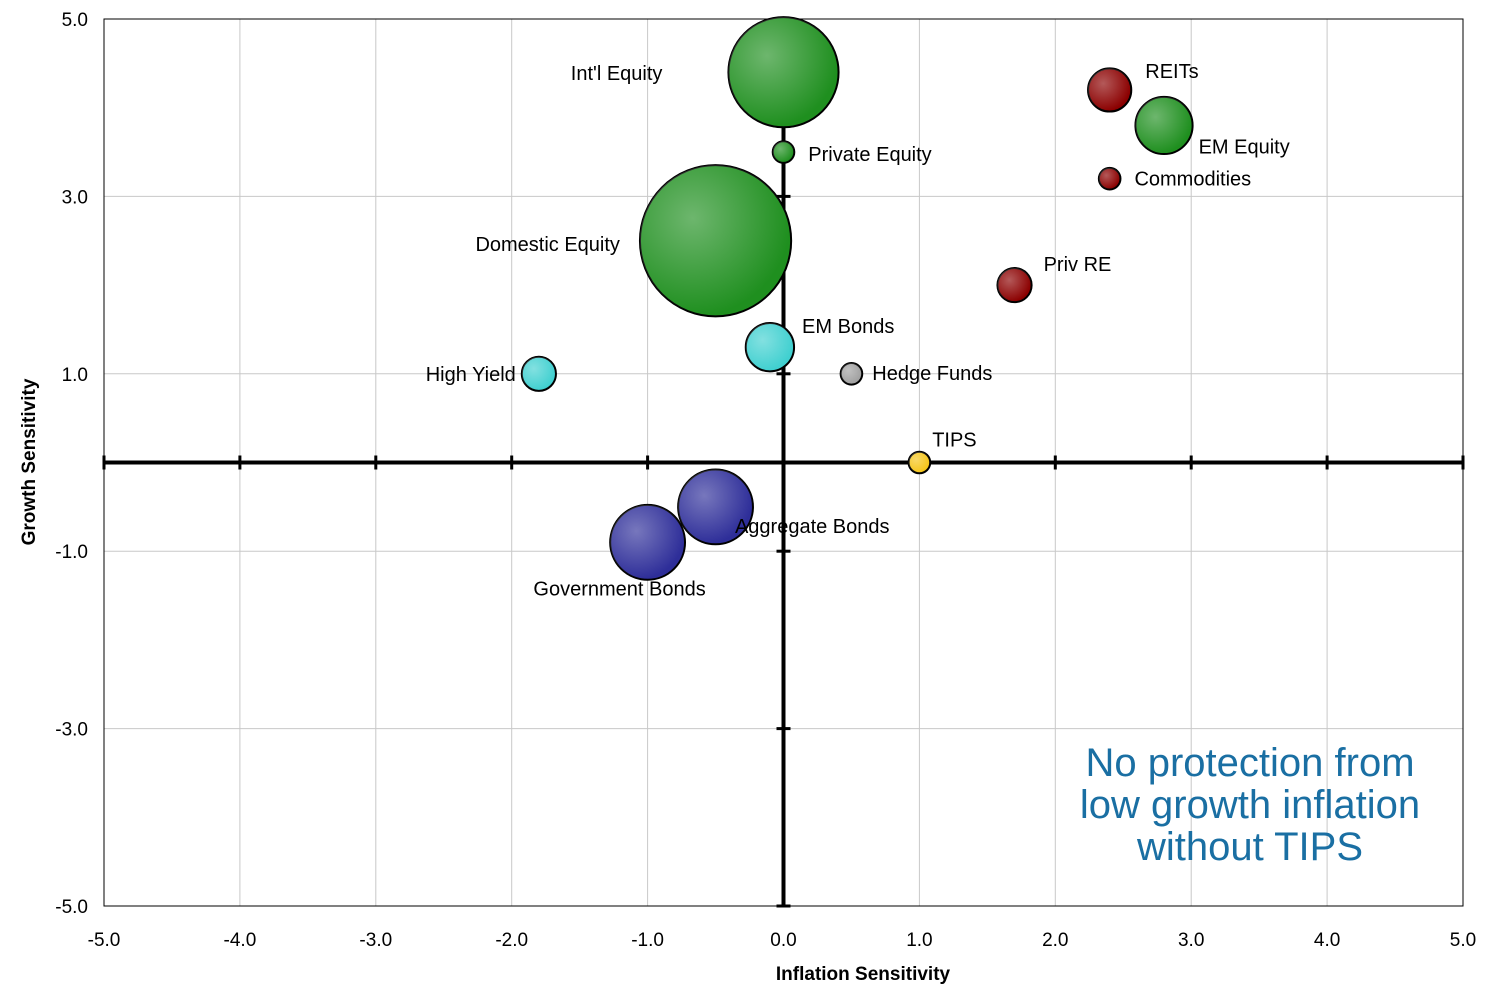 Image resolution: width=1487 pixels, height=987 pixels. Describe the element at coordinates (1191, 940) in the screenshot. I see `x-tick-label: 3.0` at that location.